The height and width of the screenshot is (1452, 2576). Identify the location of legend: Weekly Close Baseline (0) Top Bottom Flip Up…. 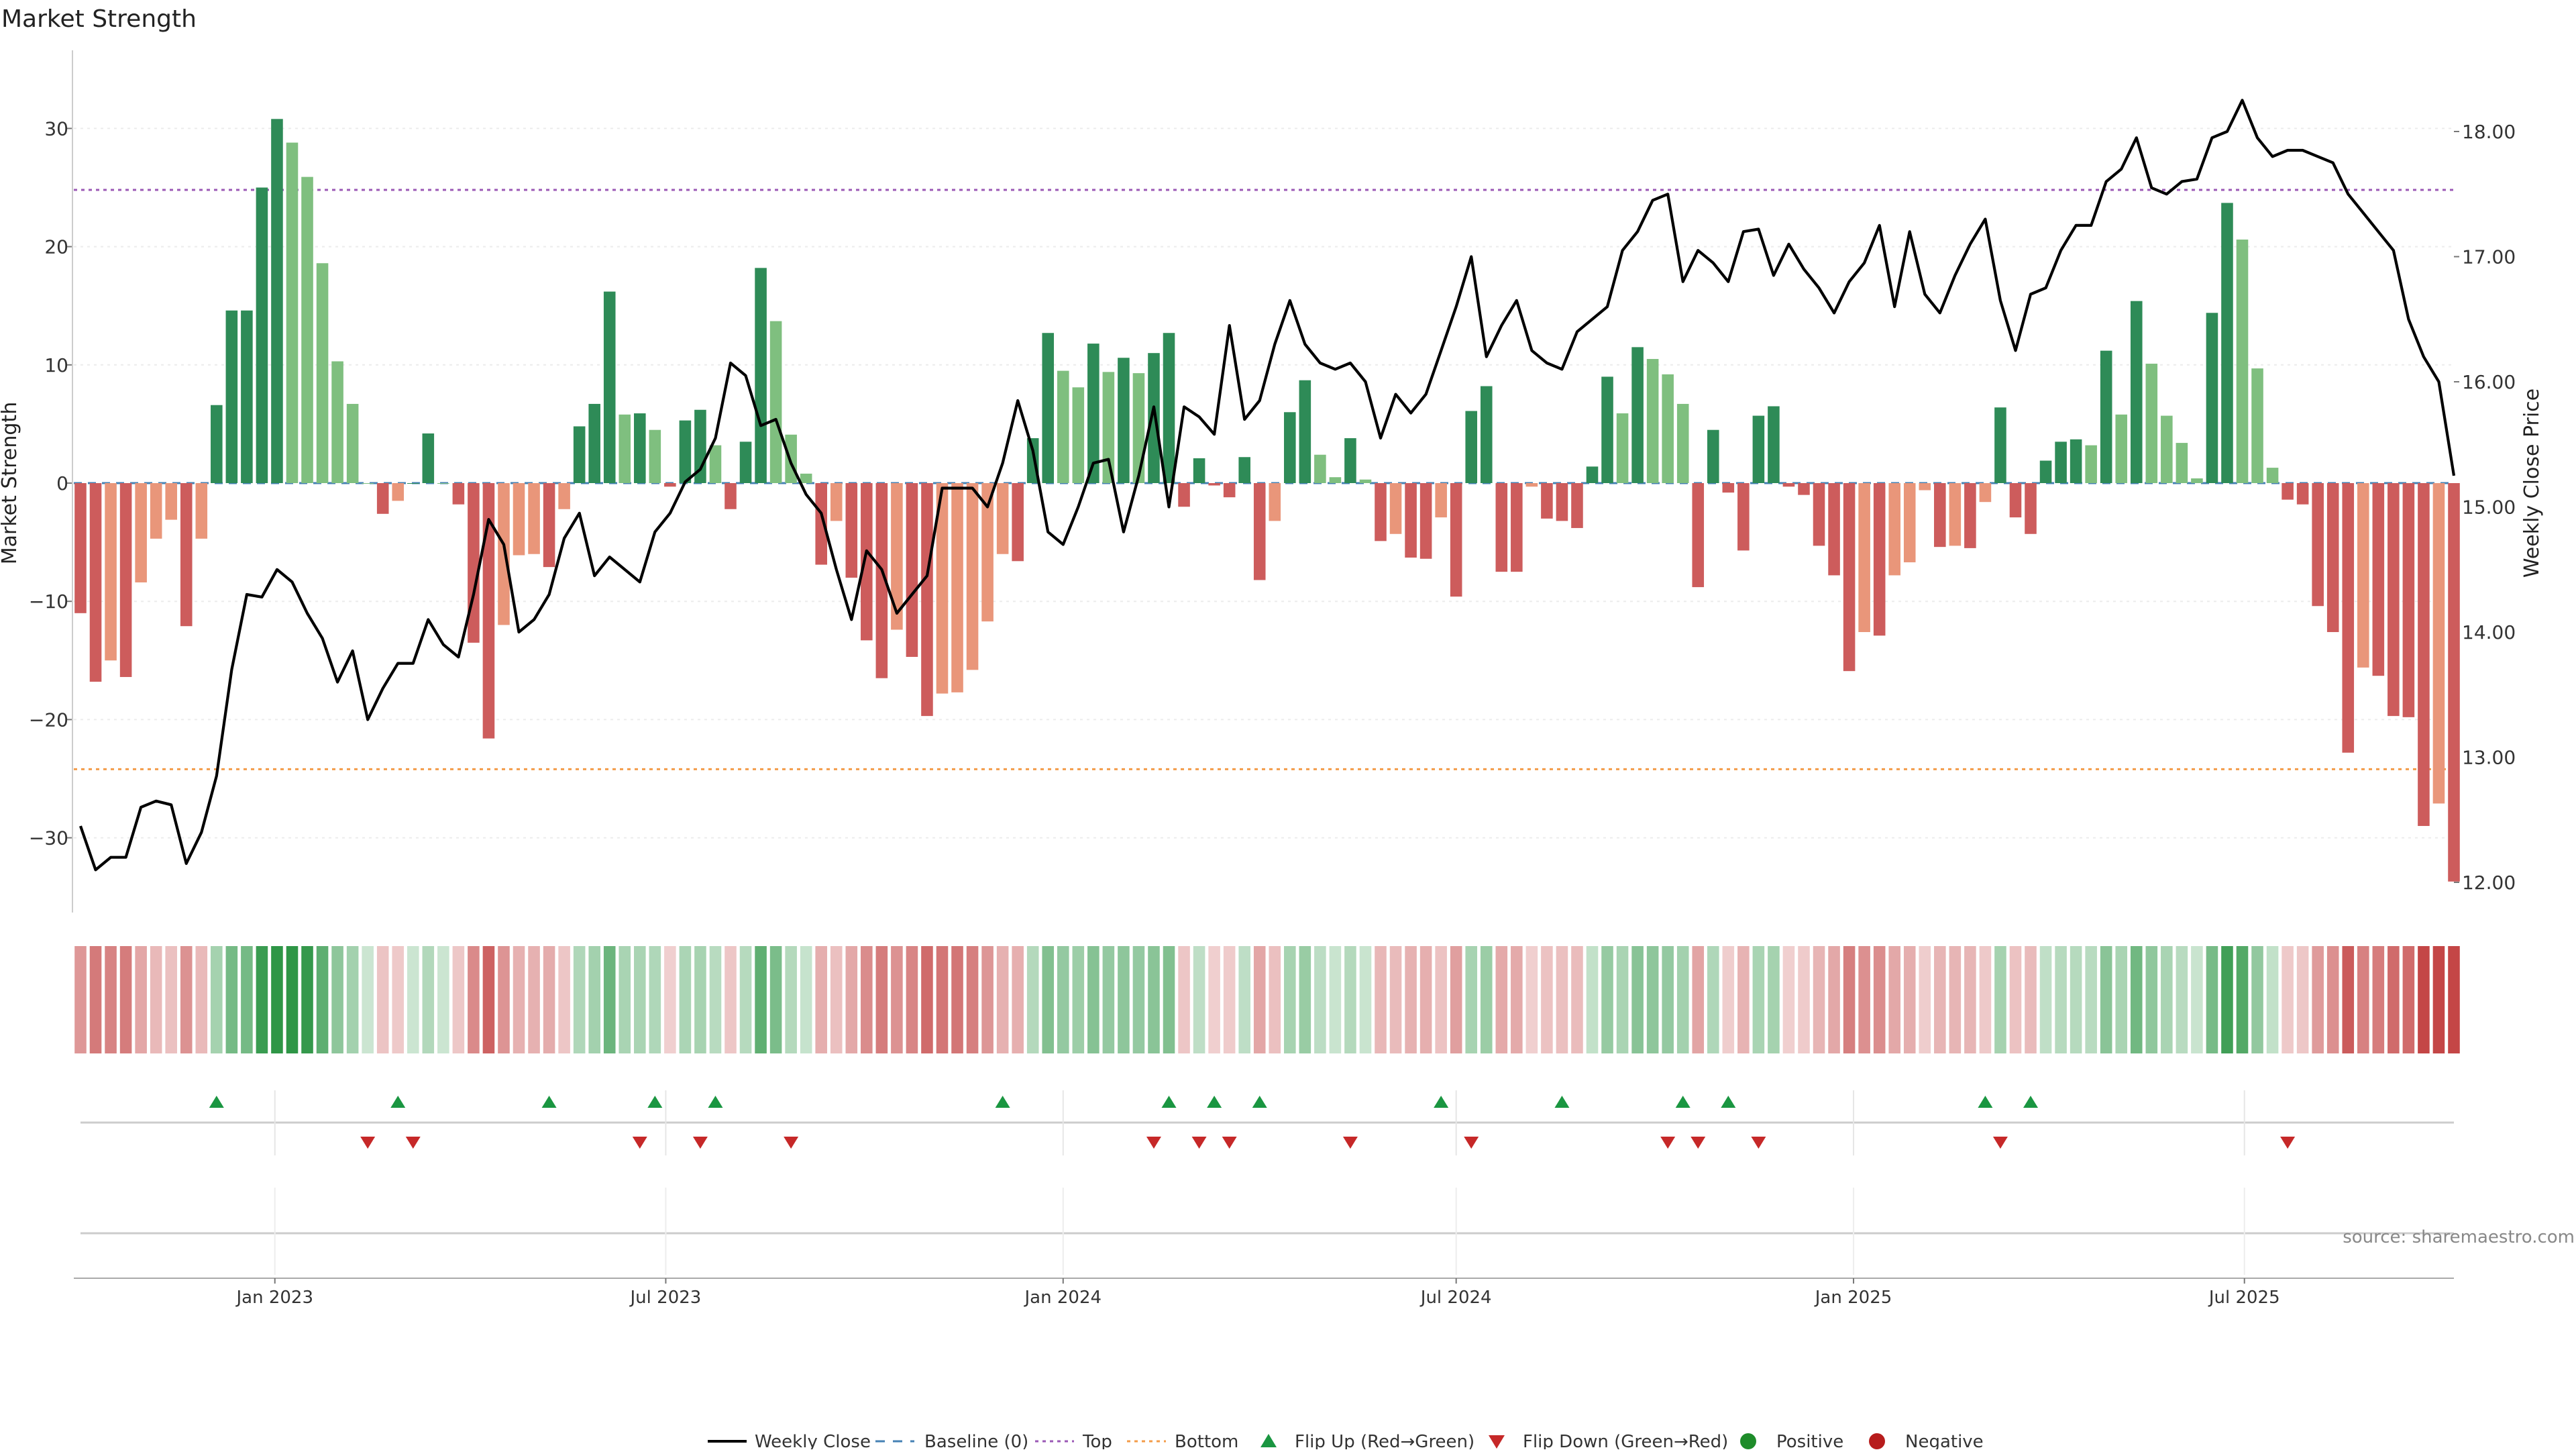
(1346, 1442).